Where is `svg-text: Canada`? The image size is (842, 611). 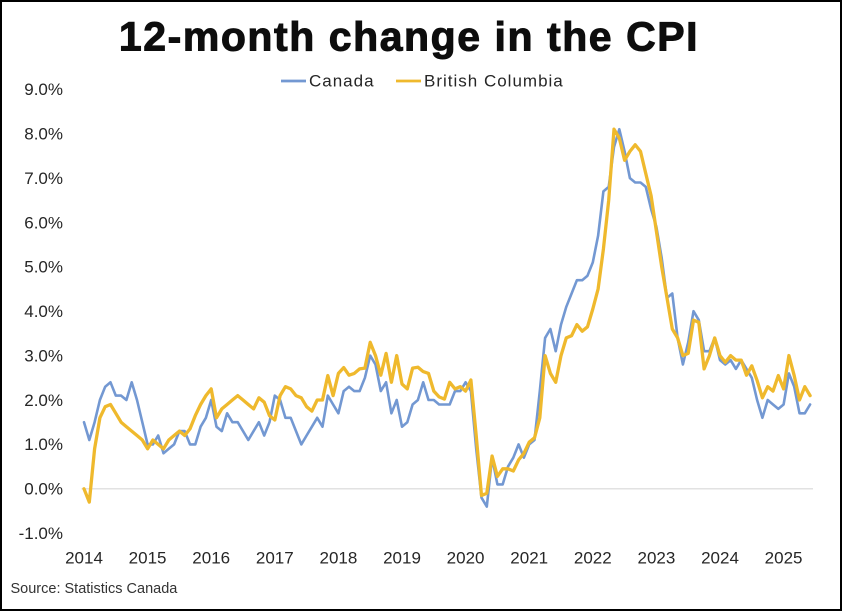
svg-text: Canada is located at coordinates (342, 81).